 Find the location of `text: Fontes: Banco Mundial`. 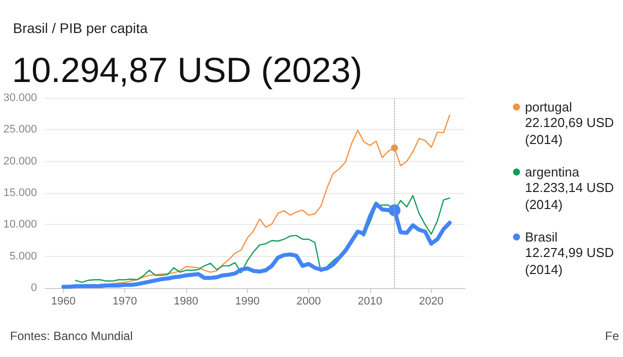

text: Fontes: Banco Mundial is located at coordinates (71, 336).